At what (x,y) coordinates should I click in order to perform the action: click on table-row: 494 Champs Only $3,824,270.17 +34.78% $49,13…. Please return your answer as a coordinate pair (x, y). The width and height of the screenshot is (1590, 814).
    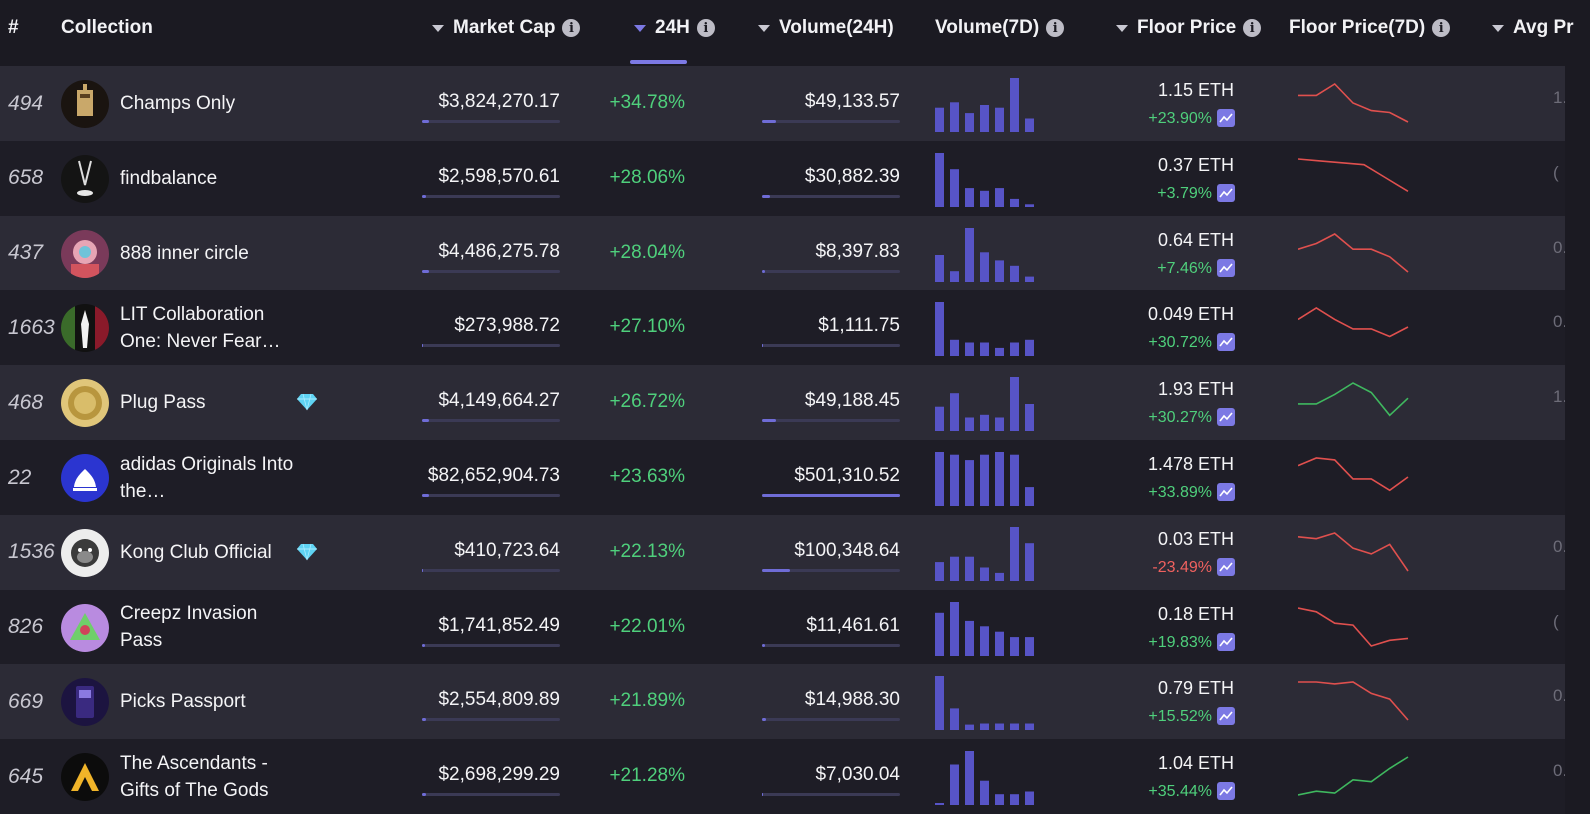
    Looking at the image, I should click on (795, 103).